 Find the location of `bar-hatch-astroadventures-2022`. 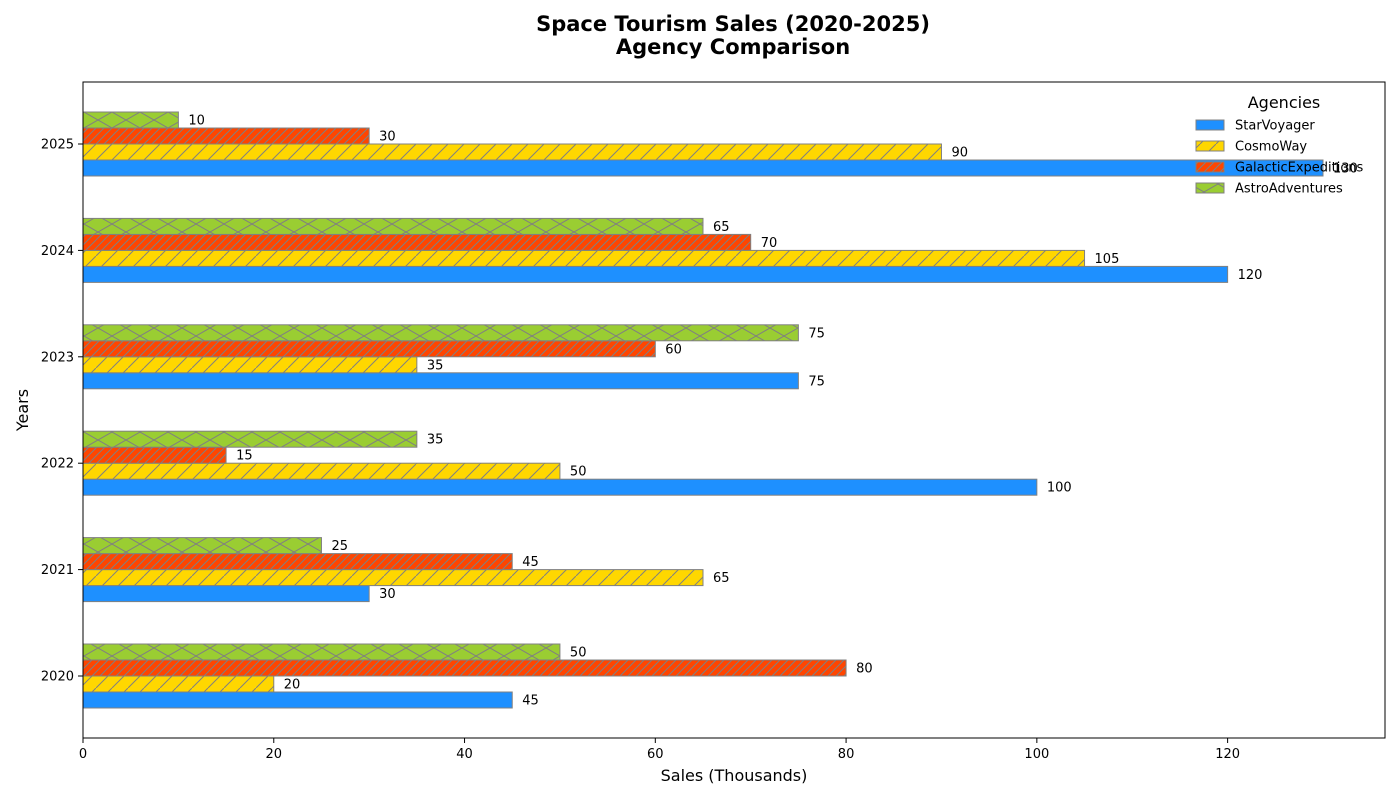

bar-hatch-astroadventures-2022 is located at coordinates (250, 439).